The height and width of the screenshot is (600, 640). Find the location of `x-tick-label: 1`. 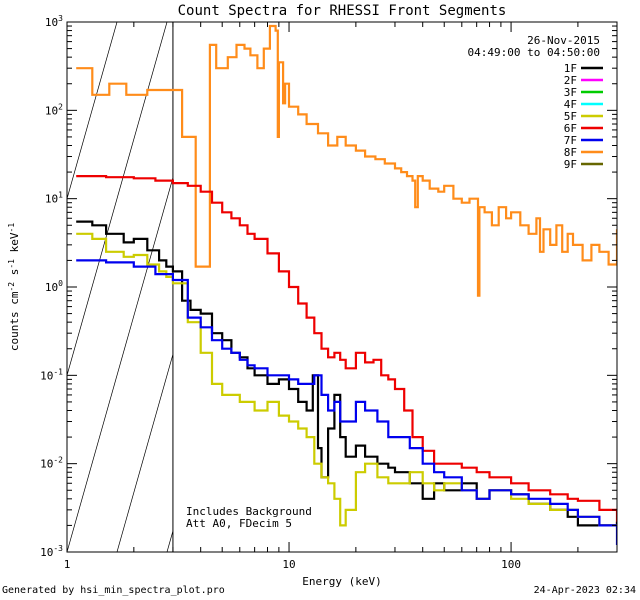

x-tick-label: 1 is located at coordinates (67, 564).